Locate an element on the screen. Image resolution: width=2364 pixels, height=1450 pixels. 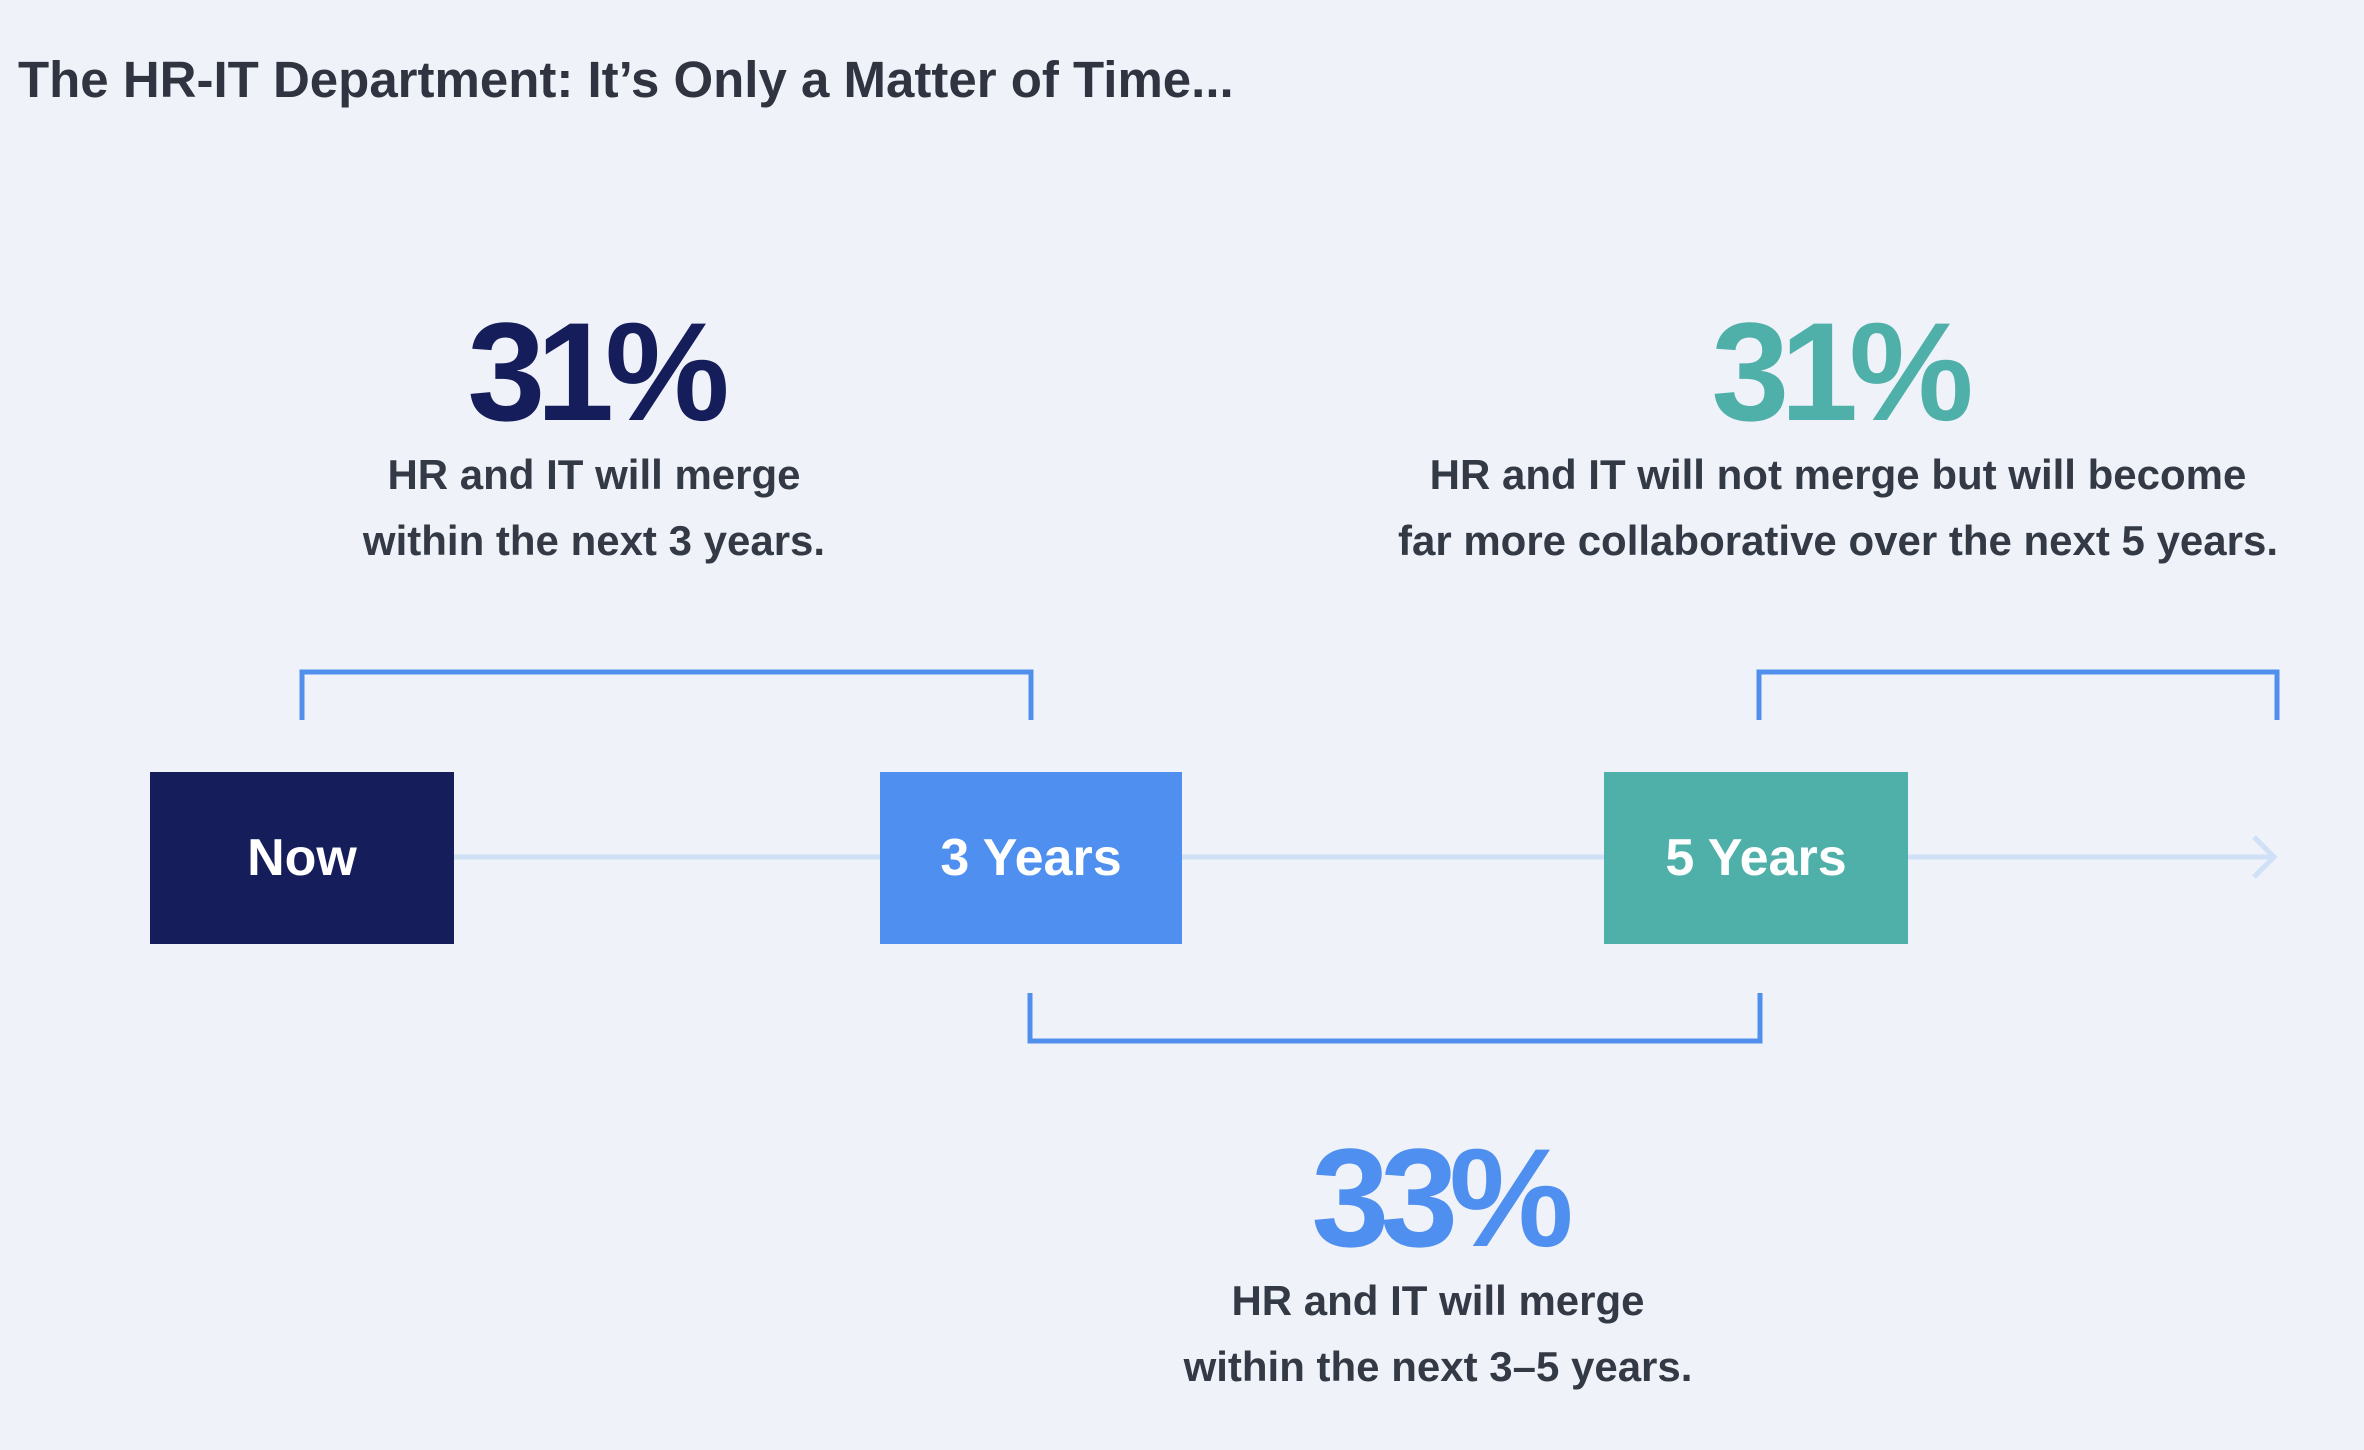
timeline-arrow-icon is located at coordinates (2265, 857).